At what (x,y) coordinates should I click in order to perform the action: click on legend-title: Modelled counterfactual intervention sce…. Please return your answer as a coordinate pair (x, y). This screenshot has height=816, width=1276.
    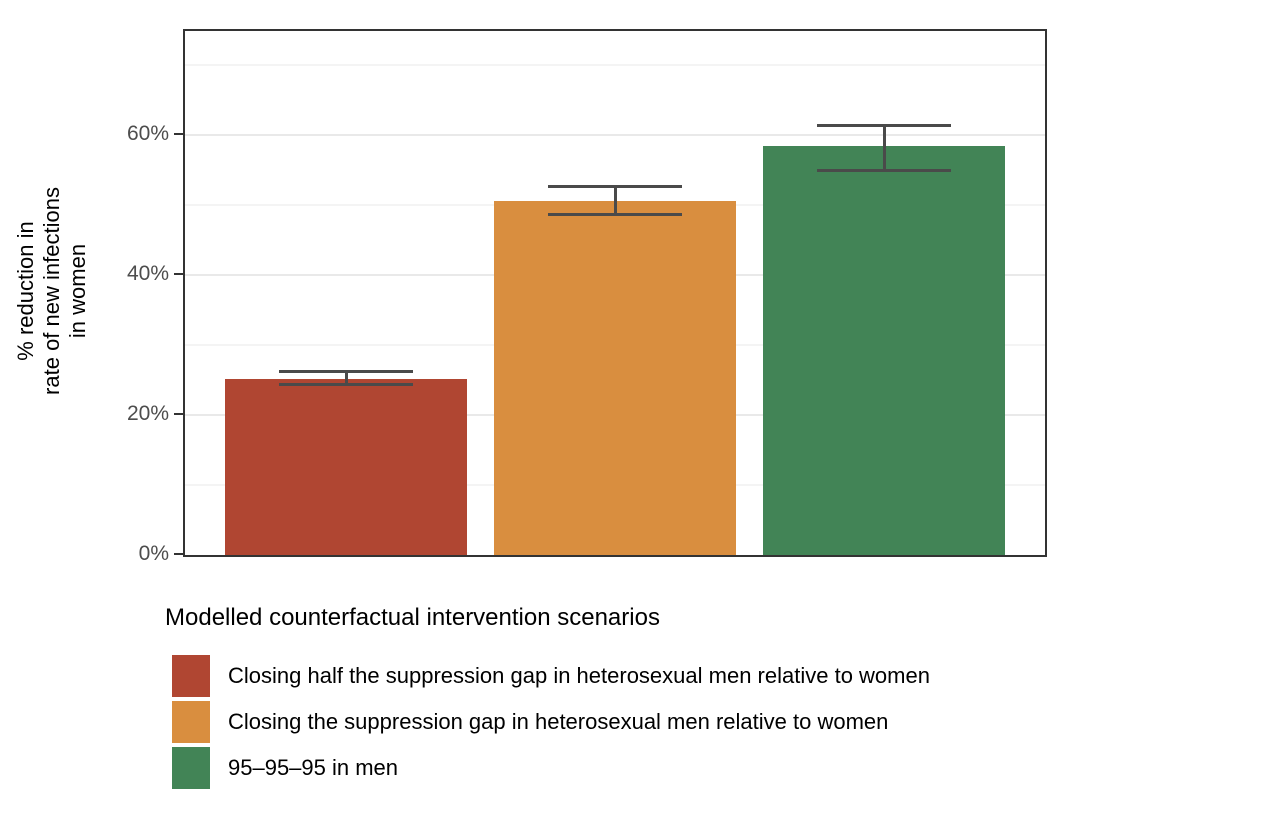
    Looking at the image, I should click on (412, 617).